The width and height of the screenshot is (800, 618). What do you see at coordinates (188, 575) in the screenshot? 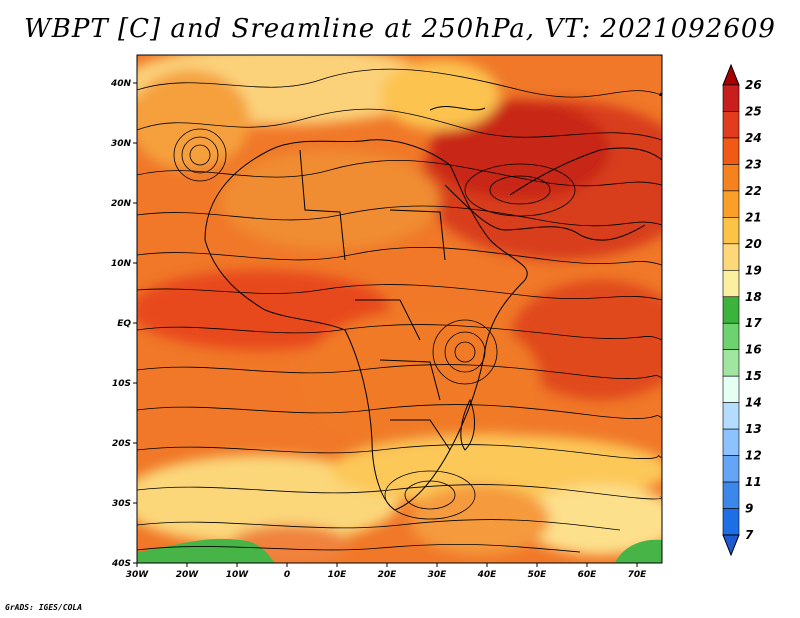
I see `lon-tick-label: 20W` at bounding box center [188, 575].